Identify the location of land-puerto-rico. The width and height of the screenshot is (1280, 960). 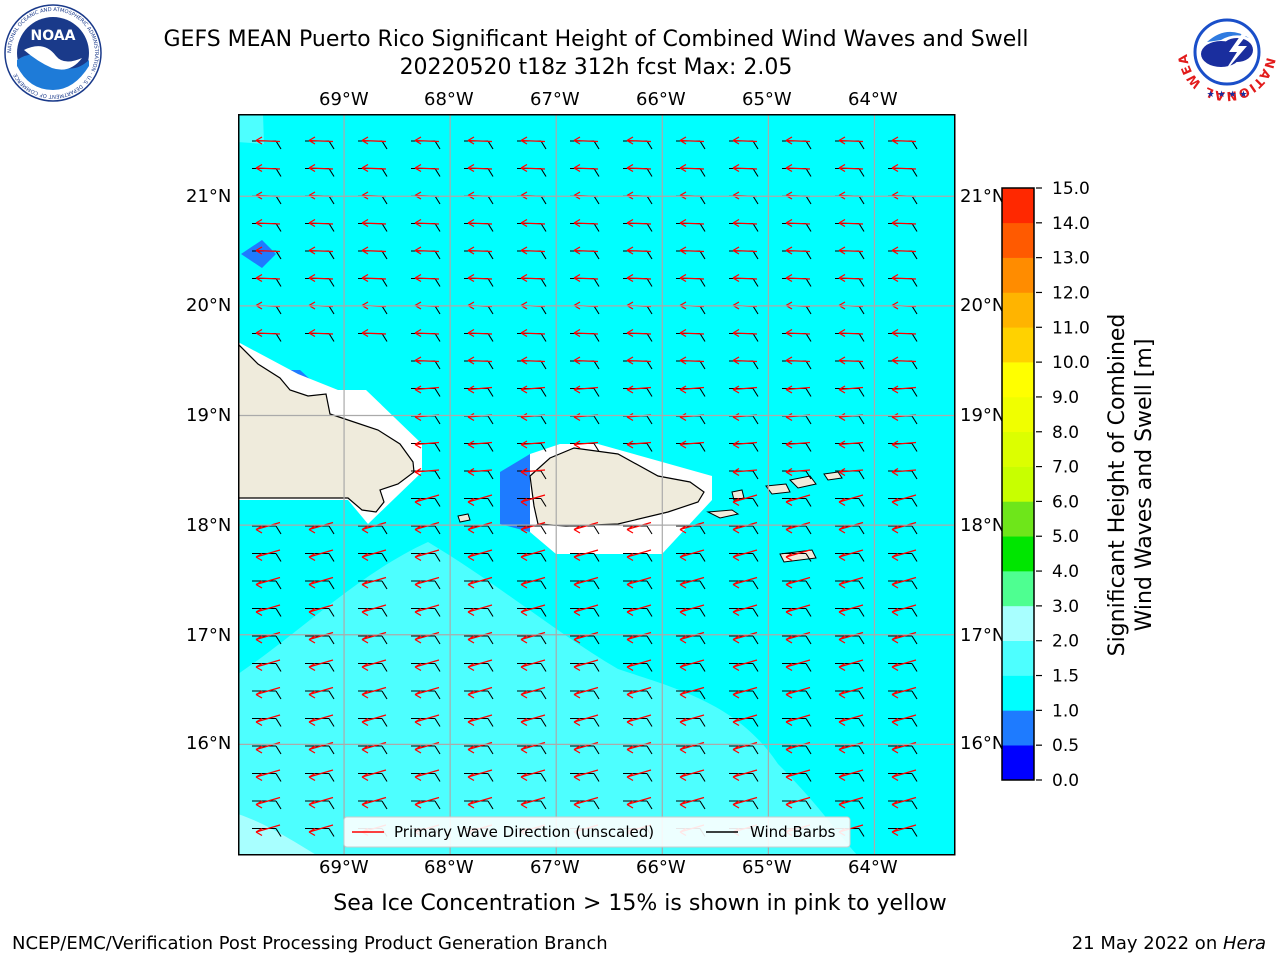
(617, 487).